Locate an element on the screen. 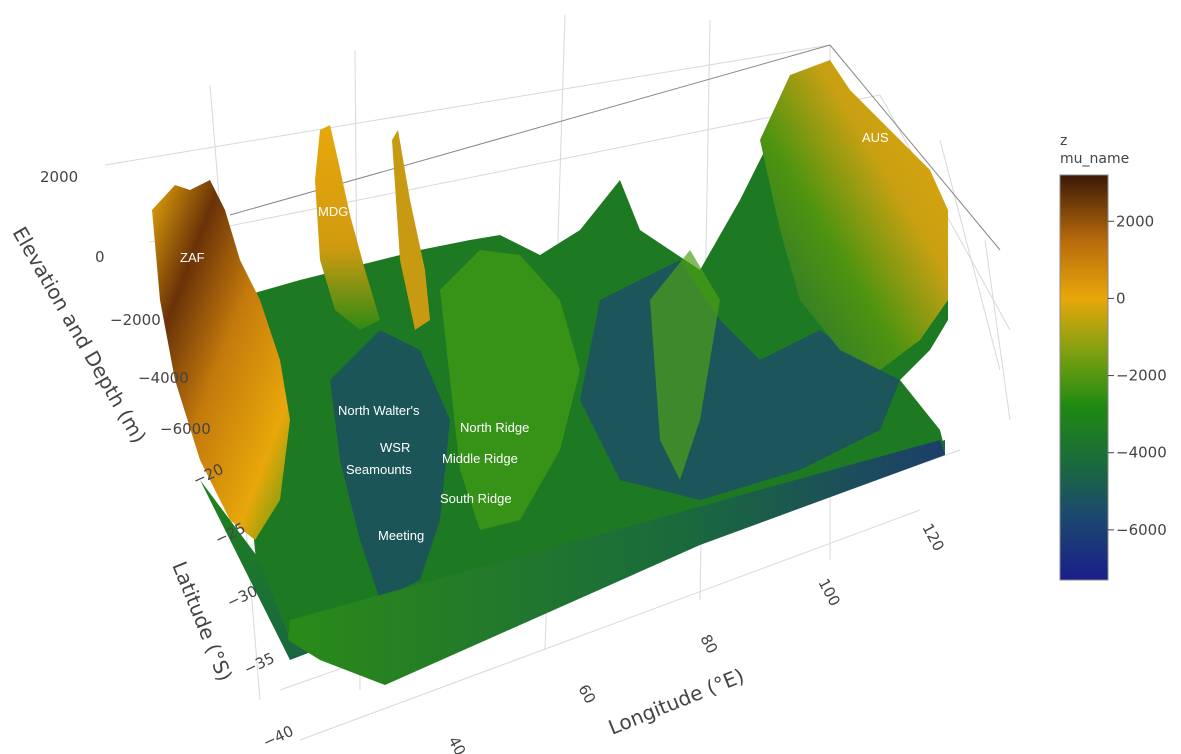 The height and width of the screenshot is (754, 1181). z-tick-label: −4000 is located at coordinates (163, 378).